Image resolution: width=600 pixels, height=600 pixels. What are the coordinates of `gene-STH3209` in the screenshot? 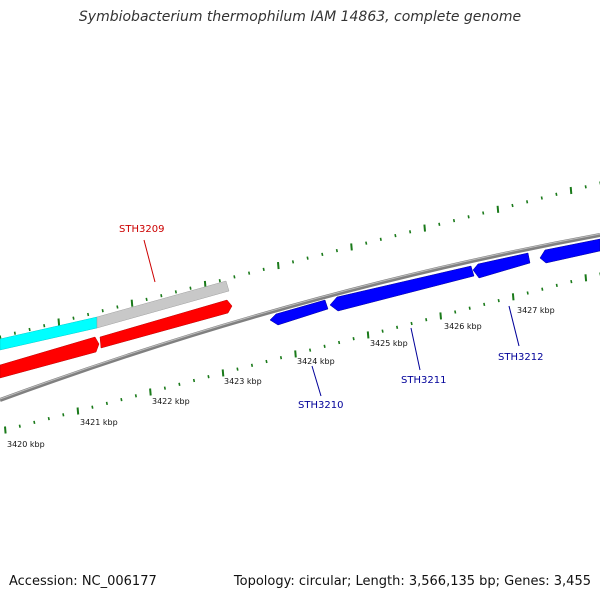 It's located at (166, 324).